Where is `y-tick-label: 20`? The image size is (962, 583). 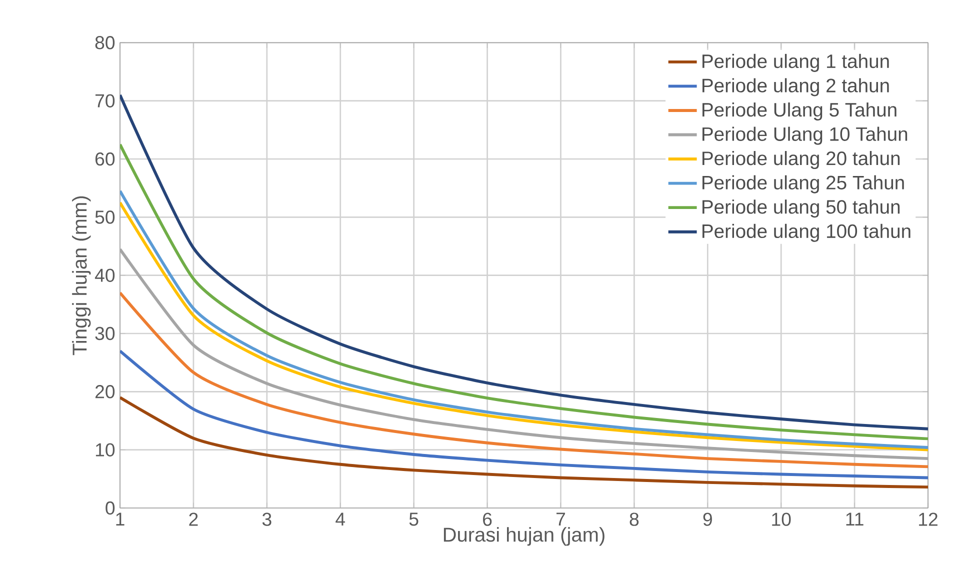
y-tick-label: 20 is located at coordinates (105, 391).